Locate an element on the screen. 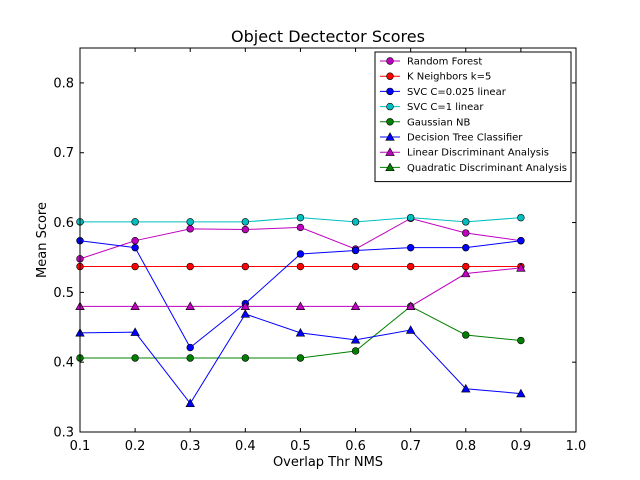 Image resolution: width=640 pixels, height=480 pixels. legend-entry: SVC C=1 linear is located at coordinates (432, 107).